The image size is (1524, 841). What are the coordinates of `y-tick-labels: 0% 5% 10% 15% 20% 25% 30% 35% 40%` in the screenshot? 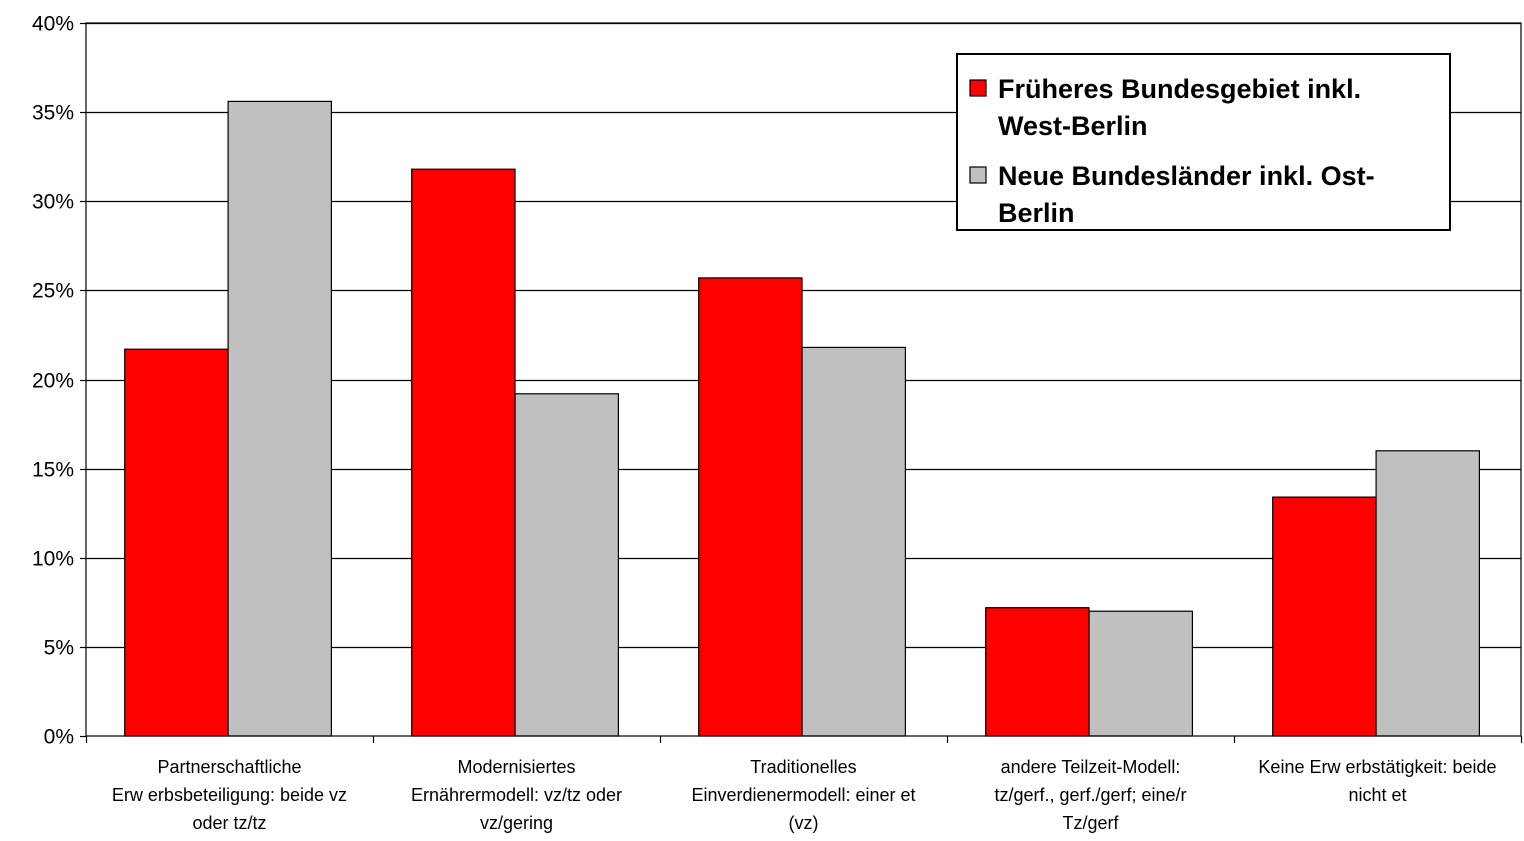 It's located at (53, 381).